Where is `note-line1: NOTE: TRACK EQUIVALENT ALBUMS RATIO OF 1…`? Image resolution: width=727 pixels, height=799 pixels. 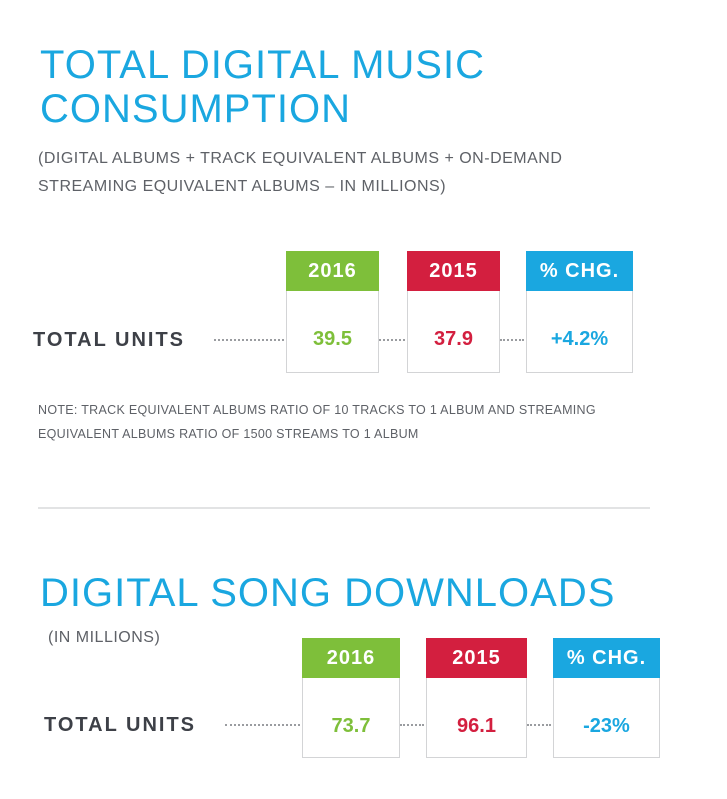 note-line1: NOTE: TRACK EQUIVALENT ALBUMS RATIO OF 1… is located at coordinates (317, 410).